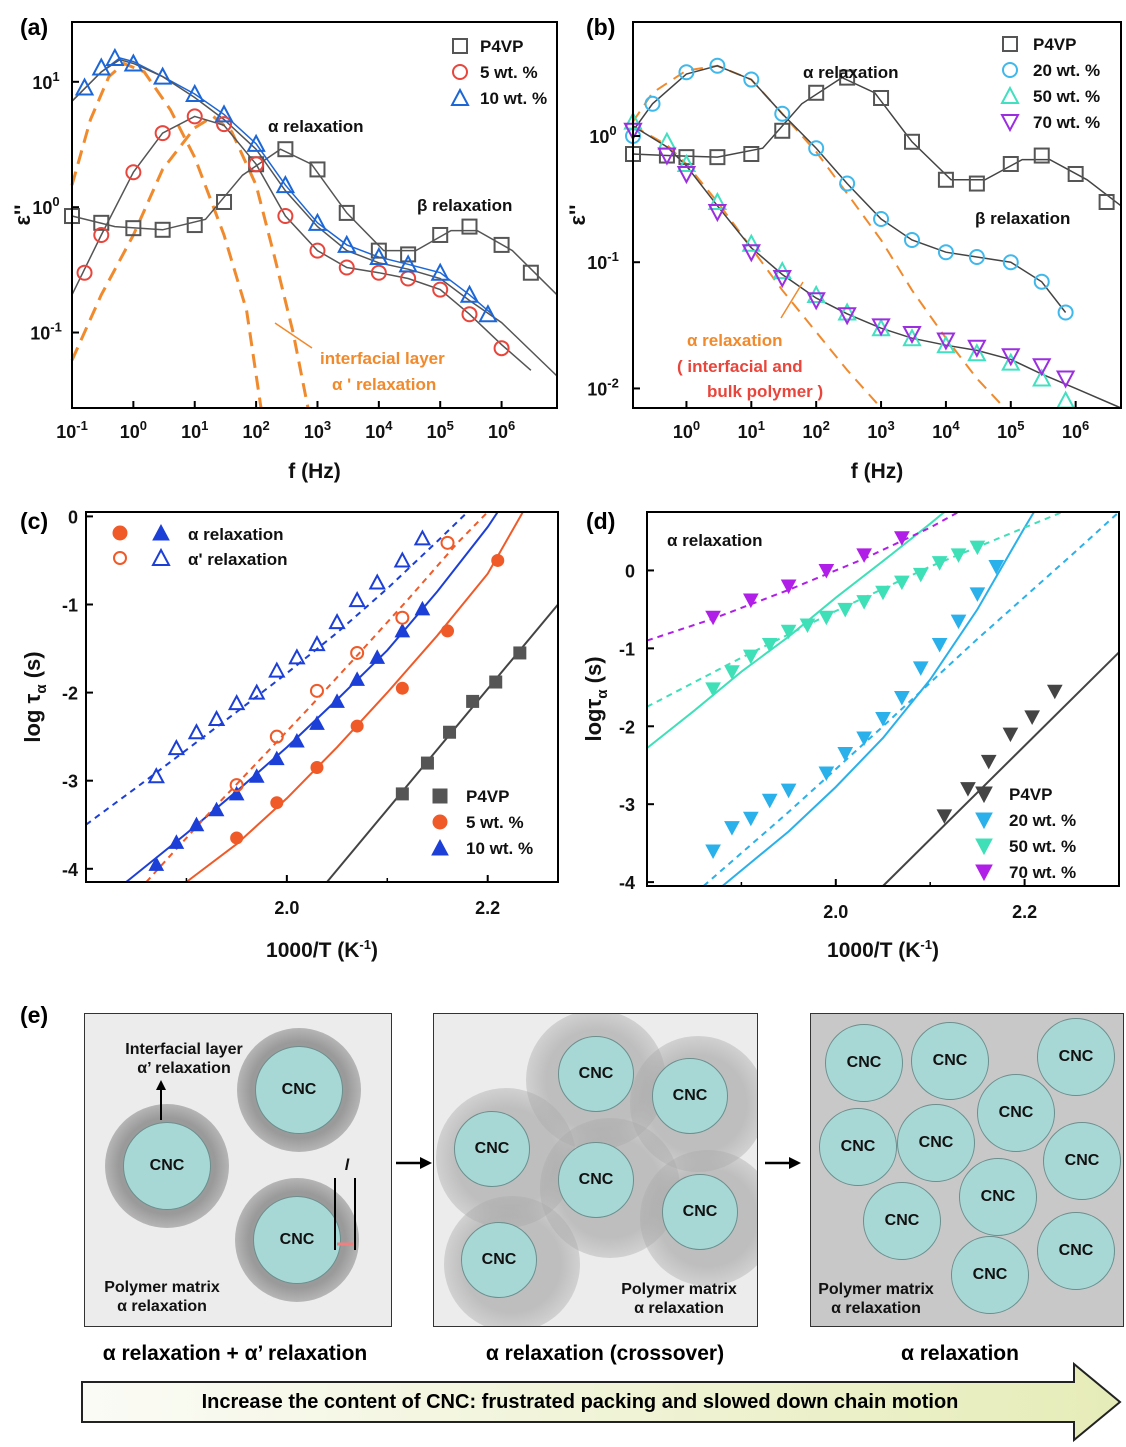 The height and width of the screenshot is (1447, 1126). I want to click on y-axis-label: ε'', so click(577, 215).